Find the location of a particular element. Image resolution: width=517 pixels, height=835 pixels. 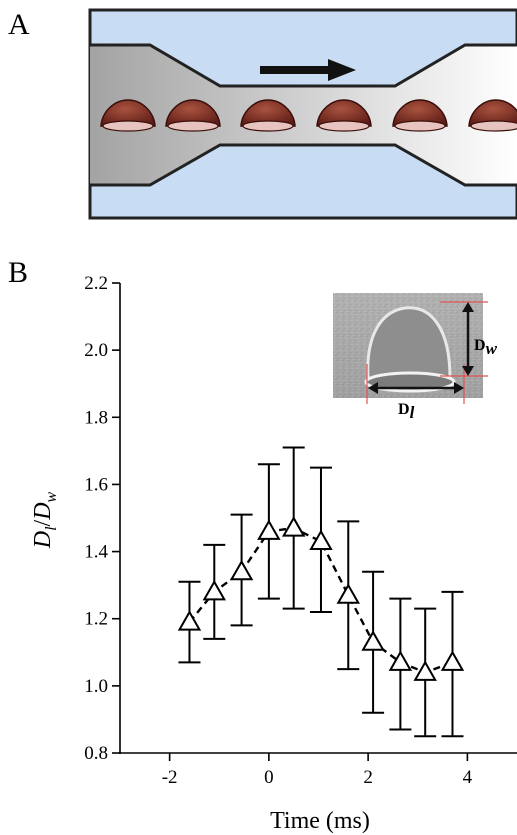

inset-length-label: Dl is located at coordinates (406, 411).